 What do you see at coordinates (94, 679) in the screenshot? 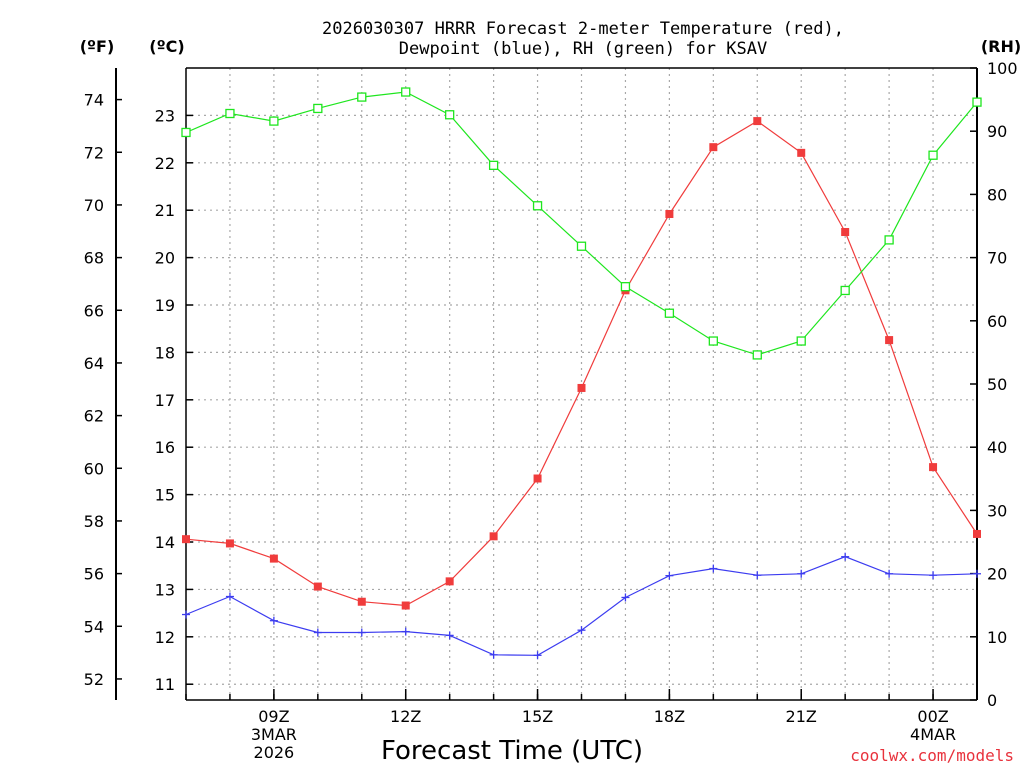
I see `fahrenheit-tick-label: 52` at bounding box center [94, 679].